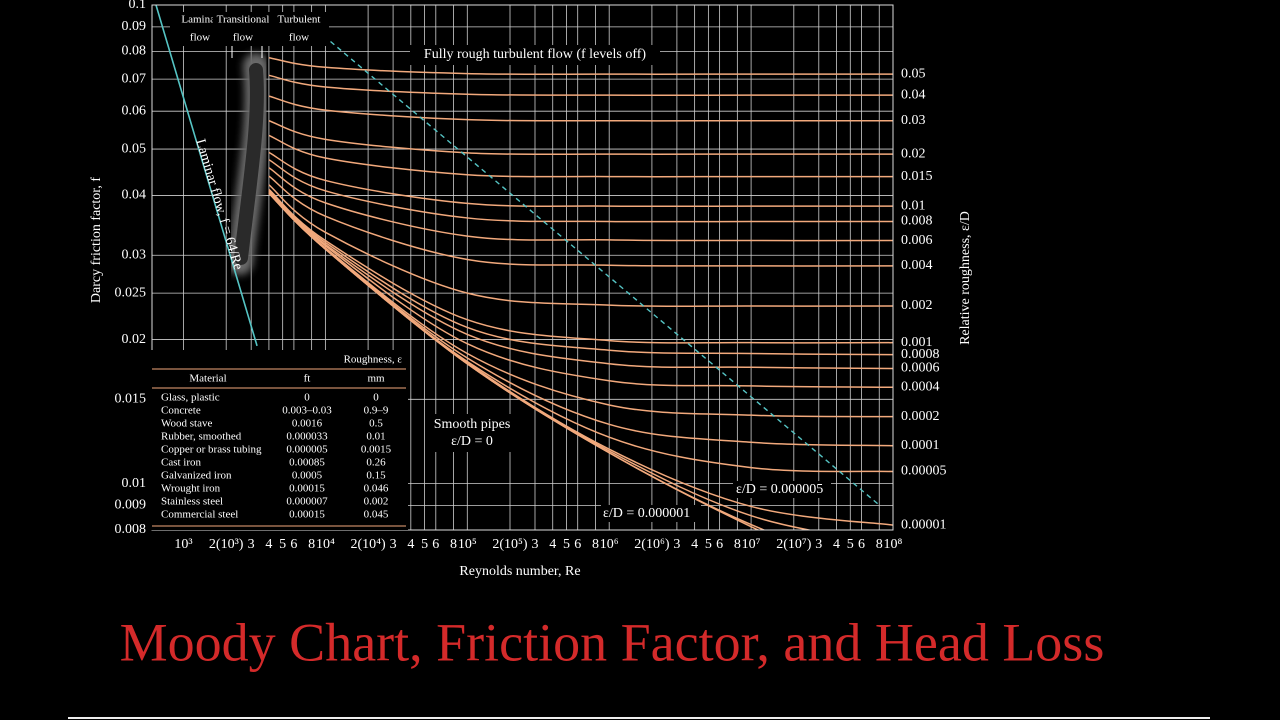 This screenshot has width=1280, height=720. What do you see at coordinates (183, 544) in the screenshot?
I see `x-tick-label: 10³` at bounding box center [183, 544].